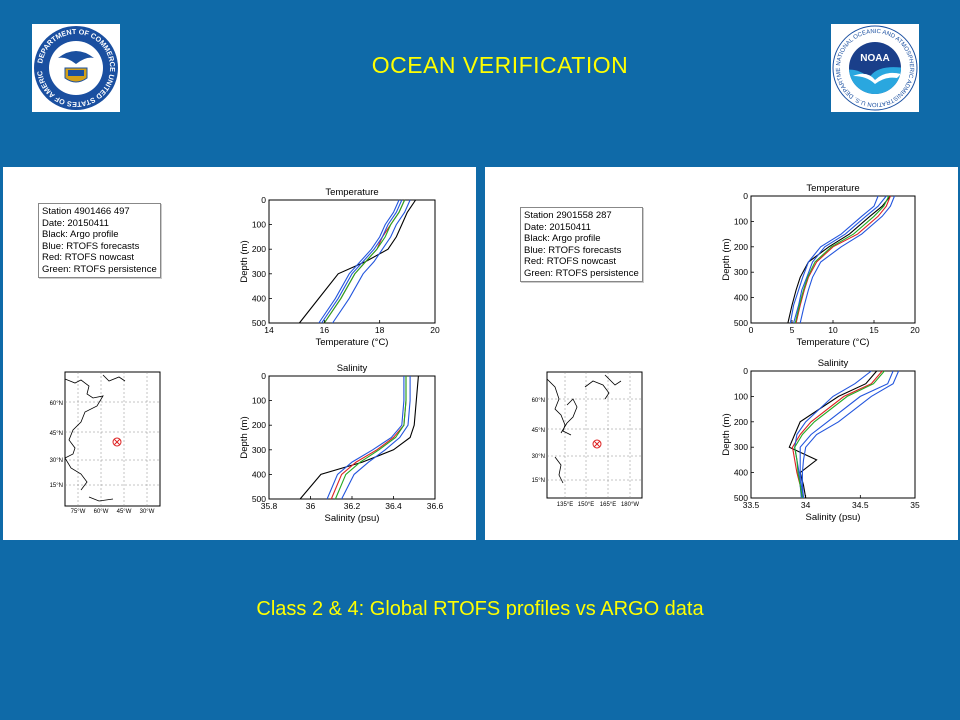  What do you see at coordinates (792, 330) in the screenshot?
I see `x-tick-label: 5` at bounding box center [792, 330].